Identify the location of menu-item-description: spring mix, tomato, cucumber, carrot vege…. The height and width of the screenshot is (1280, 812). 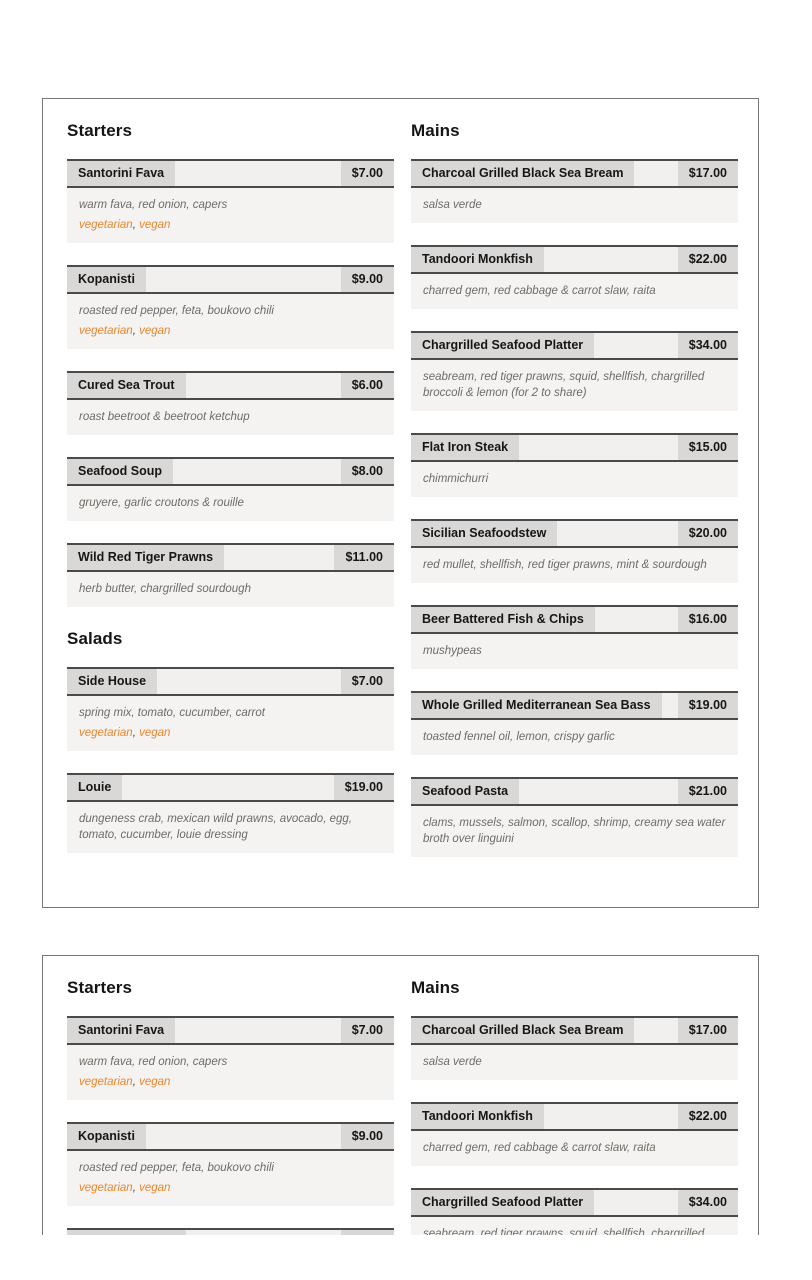
(230, 723).